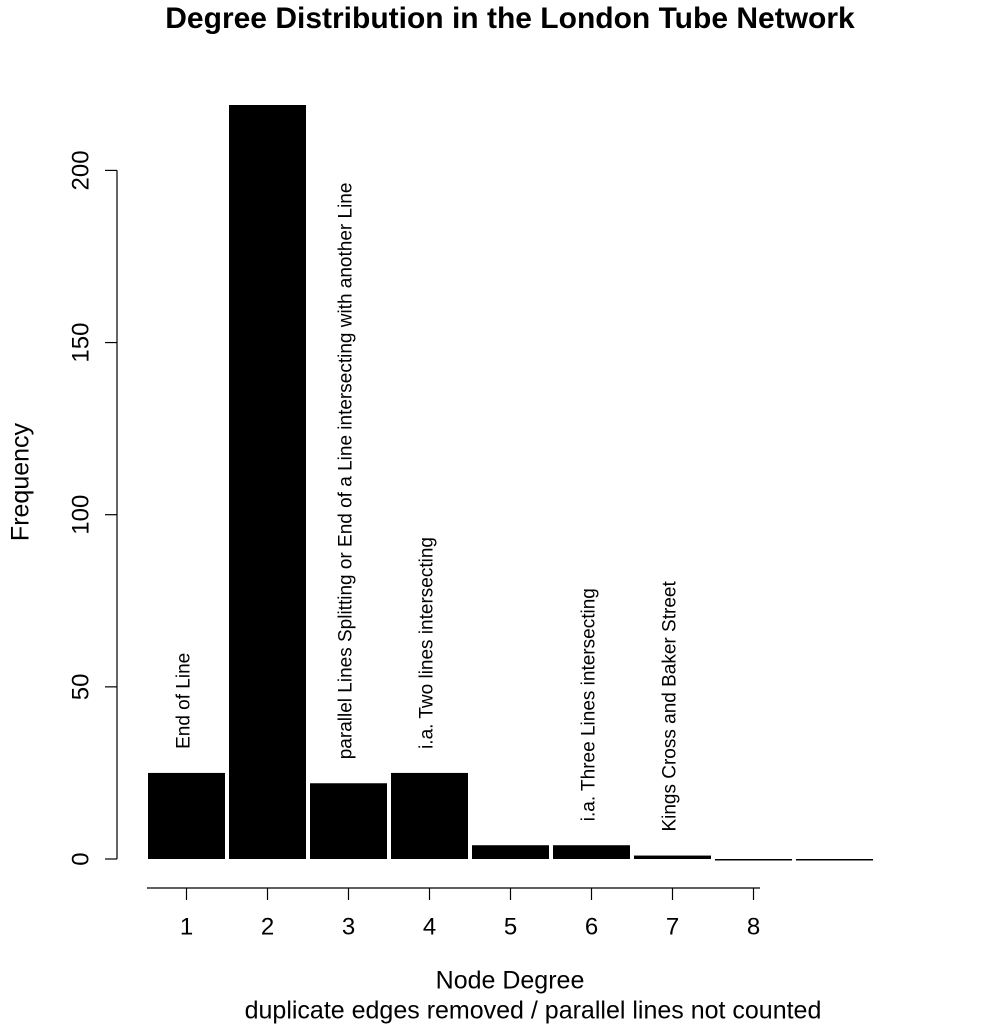 This screenshot has height=1033, width=995. Describe the element at coordinates (672, 926) in the screenshot. I see `x-tick-label: 7` at that location.